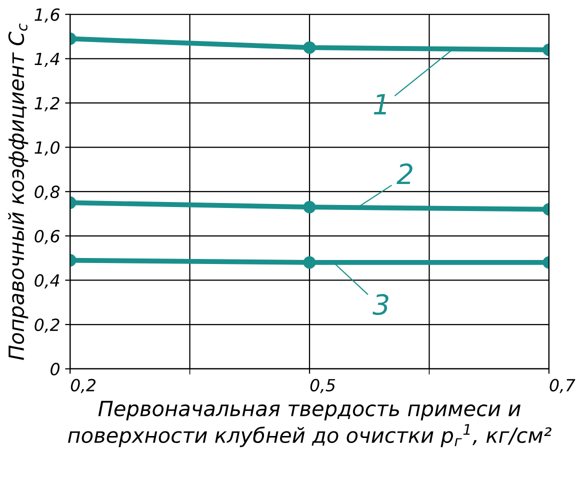  What do you see at coordinates (83, 386) in the screenshot?
I see `x-tick-label: 0,2` at bounding box center [83, 386].